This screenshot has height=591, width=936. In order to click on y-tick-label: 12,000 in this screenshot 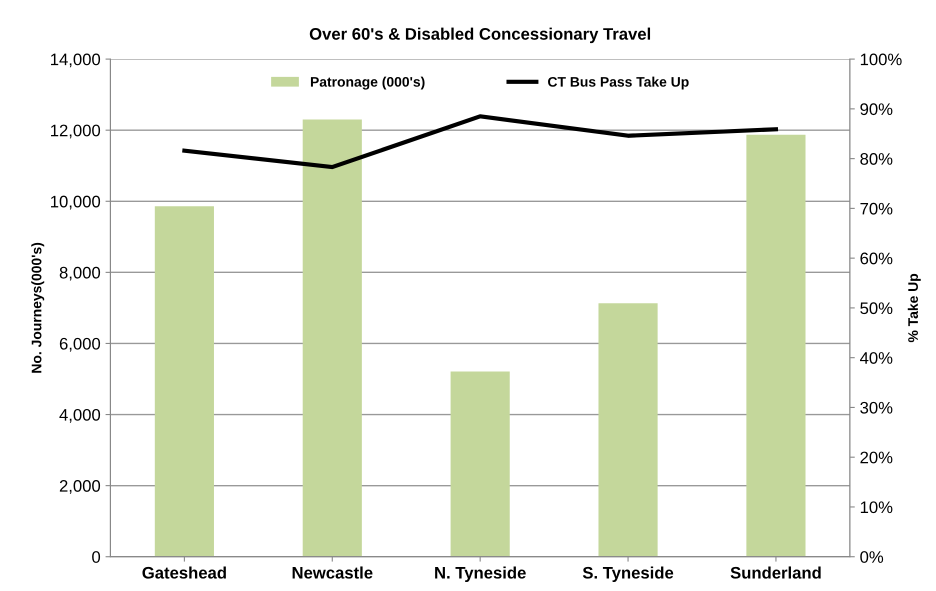, I will do `click(75, 131)`.